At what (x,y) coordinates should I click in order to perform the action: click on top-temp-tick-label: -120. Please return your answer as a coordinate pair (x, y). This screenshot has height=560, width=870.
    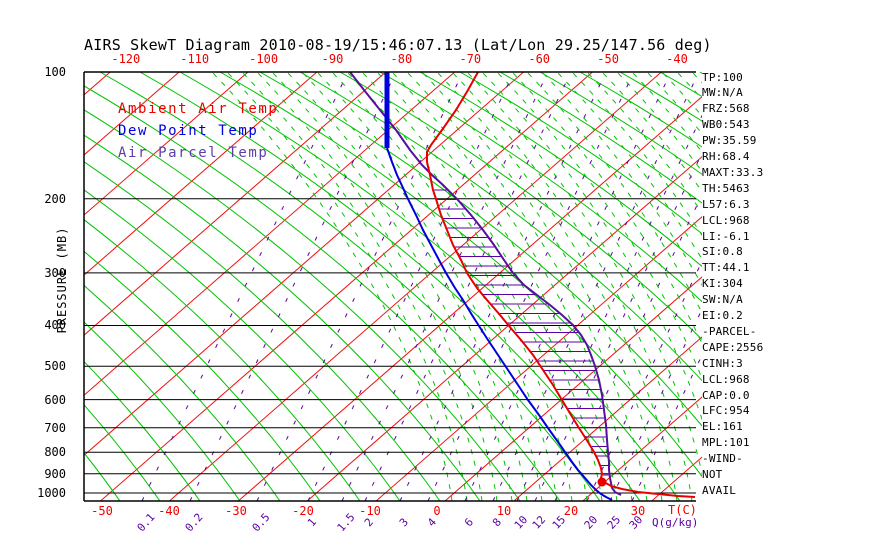
    Looking at the image, I should click on (126, 59).